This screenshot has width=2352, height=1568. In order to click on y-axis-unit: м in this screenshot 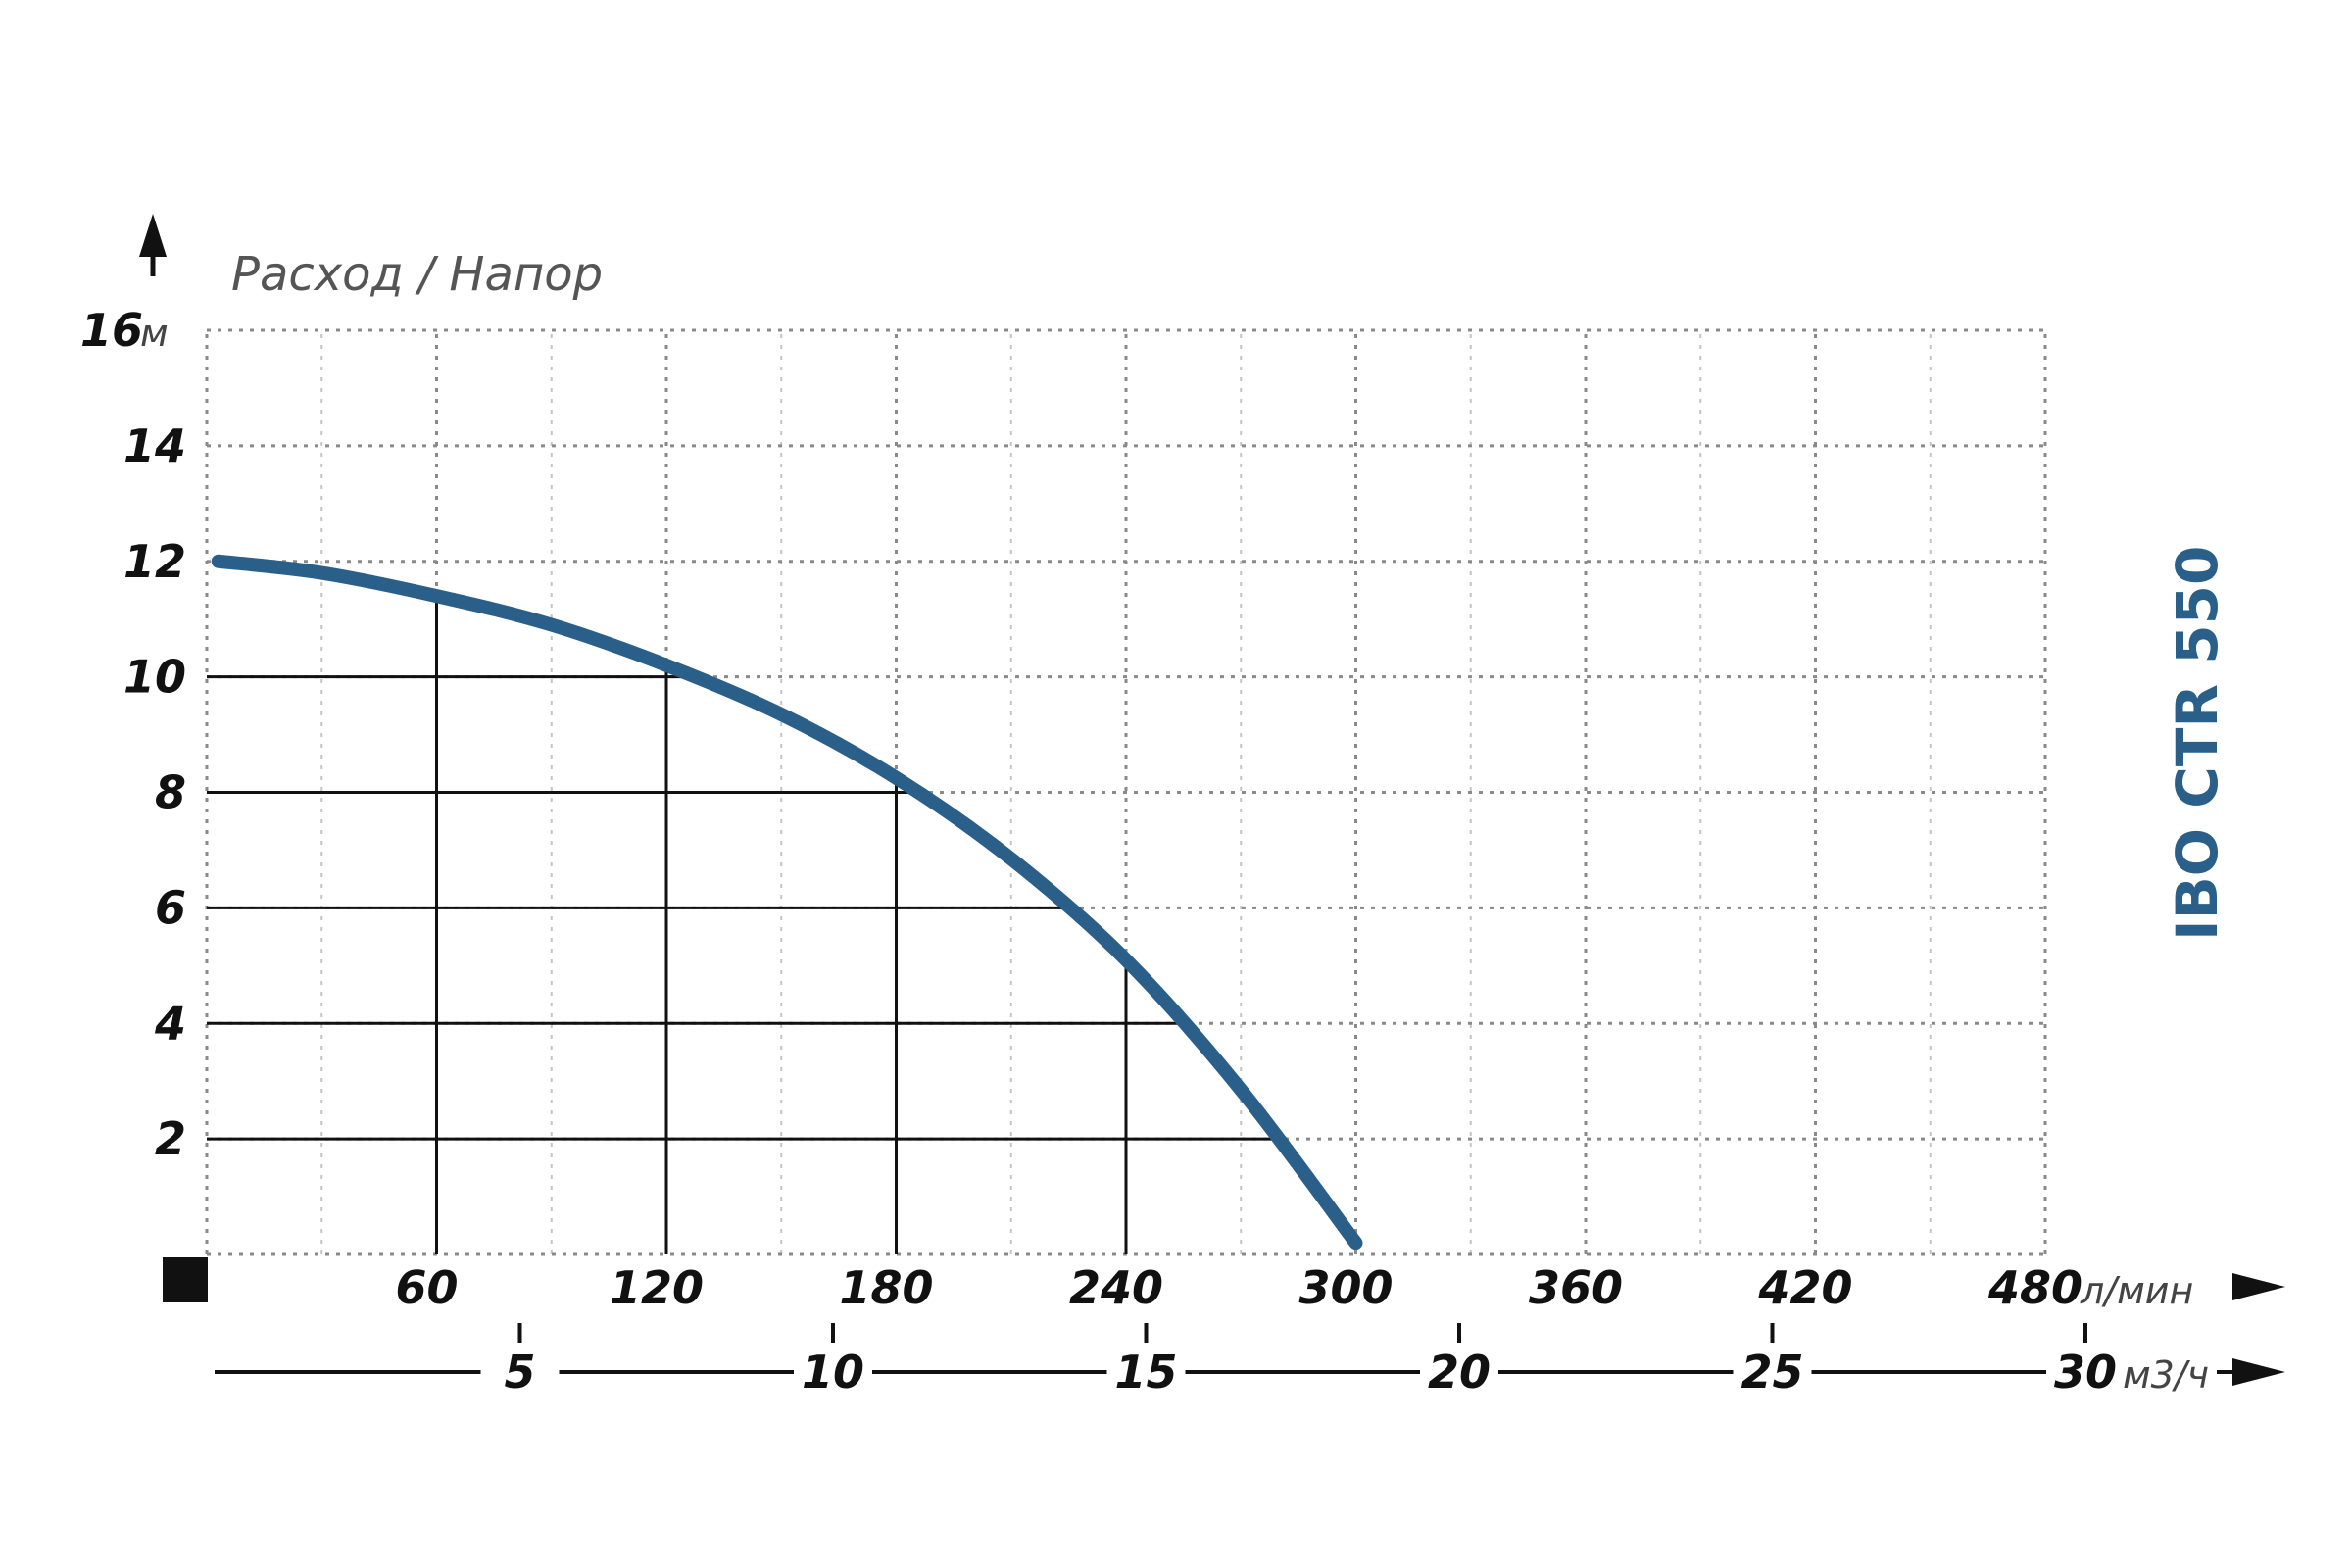, I will do `click(154, 333)`.